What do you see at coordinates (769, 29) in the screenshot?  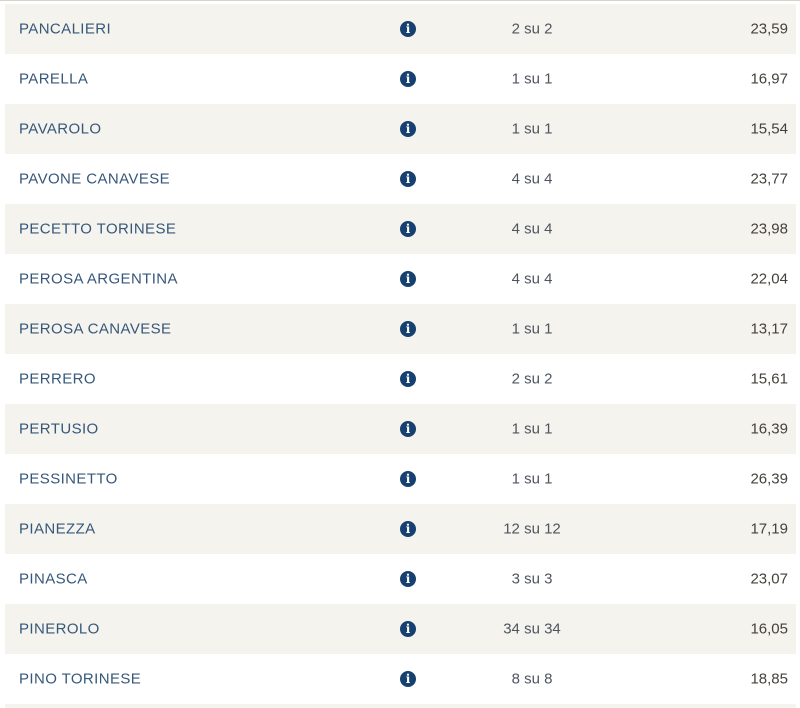 I see `result-percentage-value: 23,59` at bounding box center [769, 29].